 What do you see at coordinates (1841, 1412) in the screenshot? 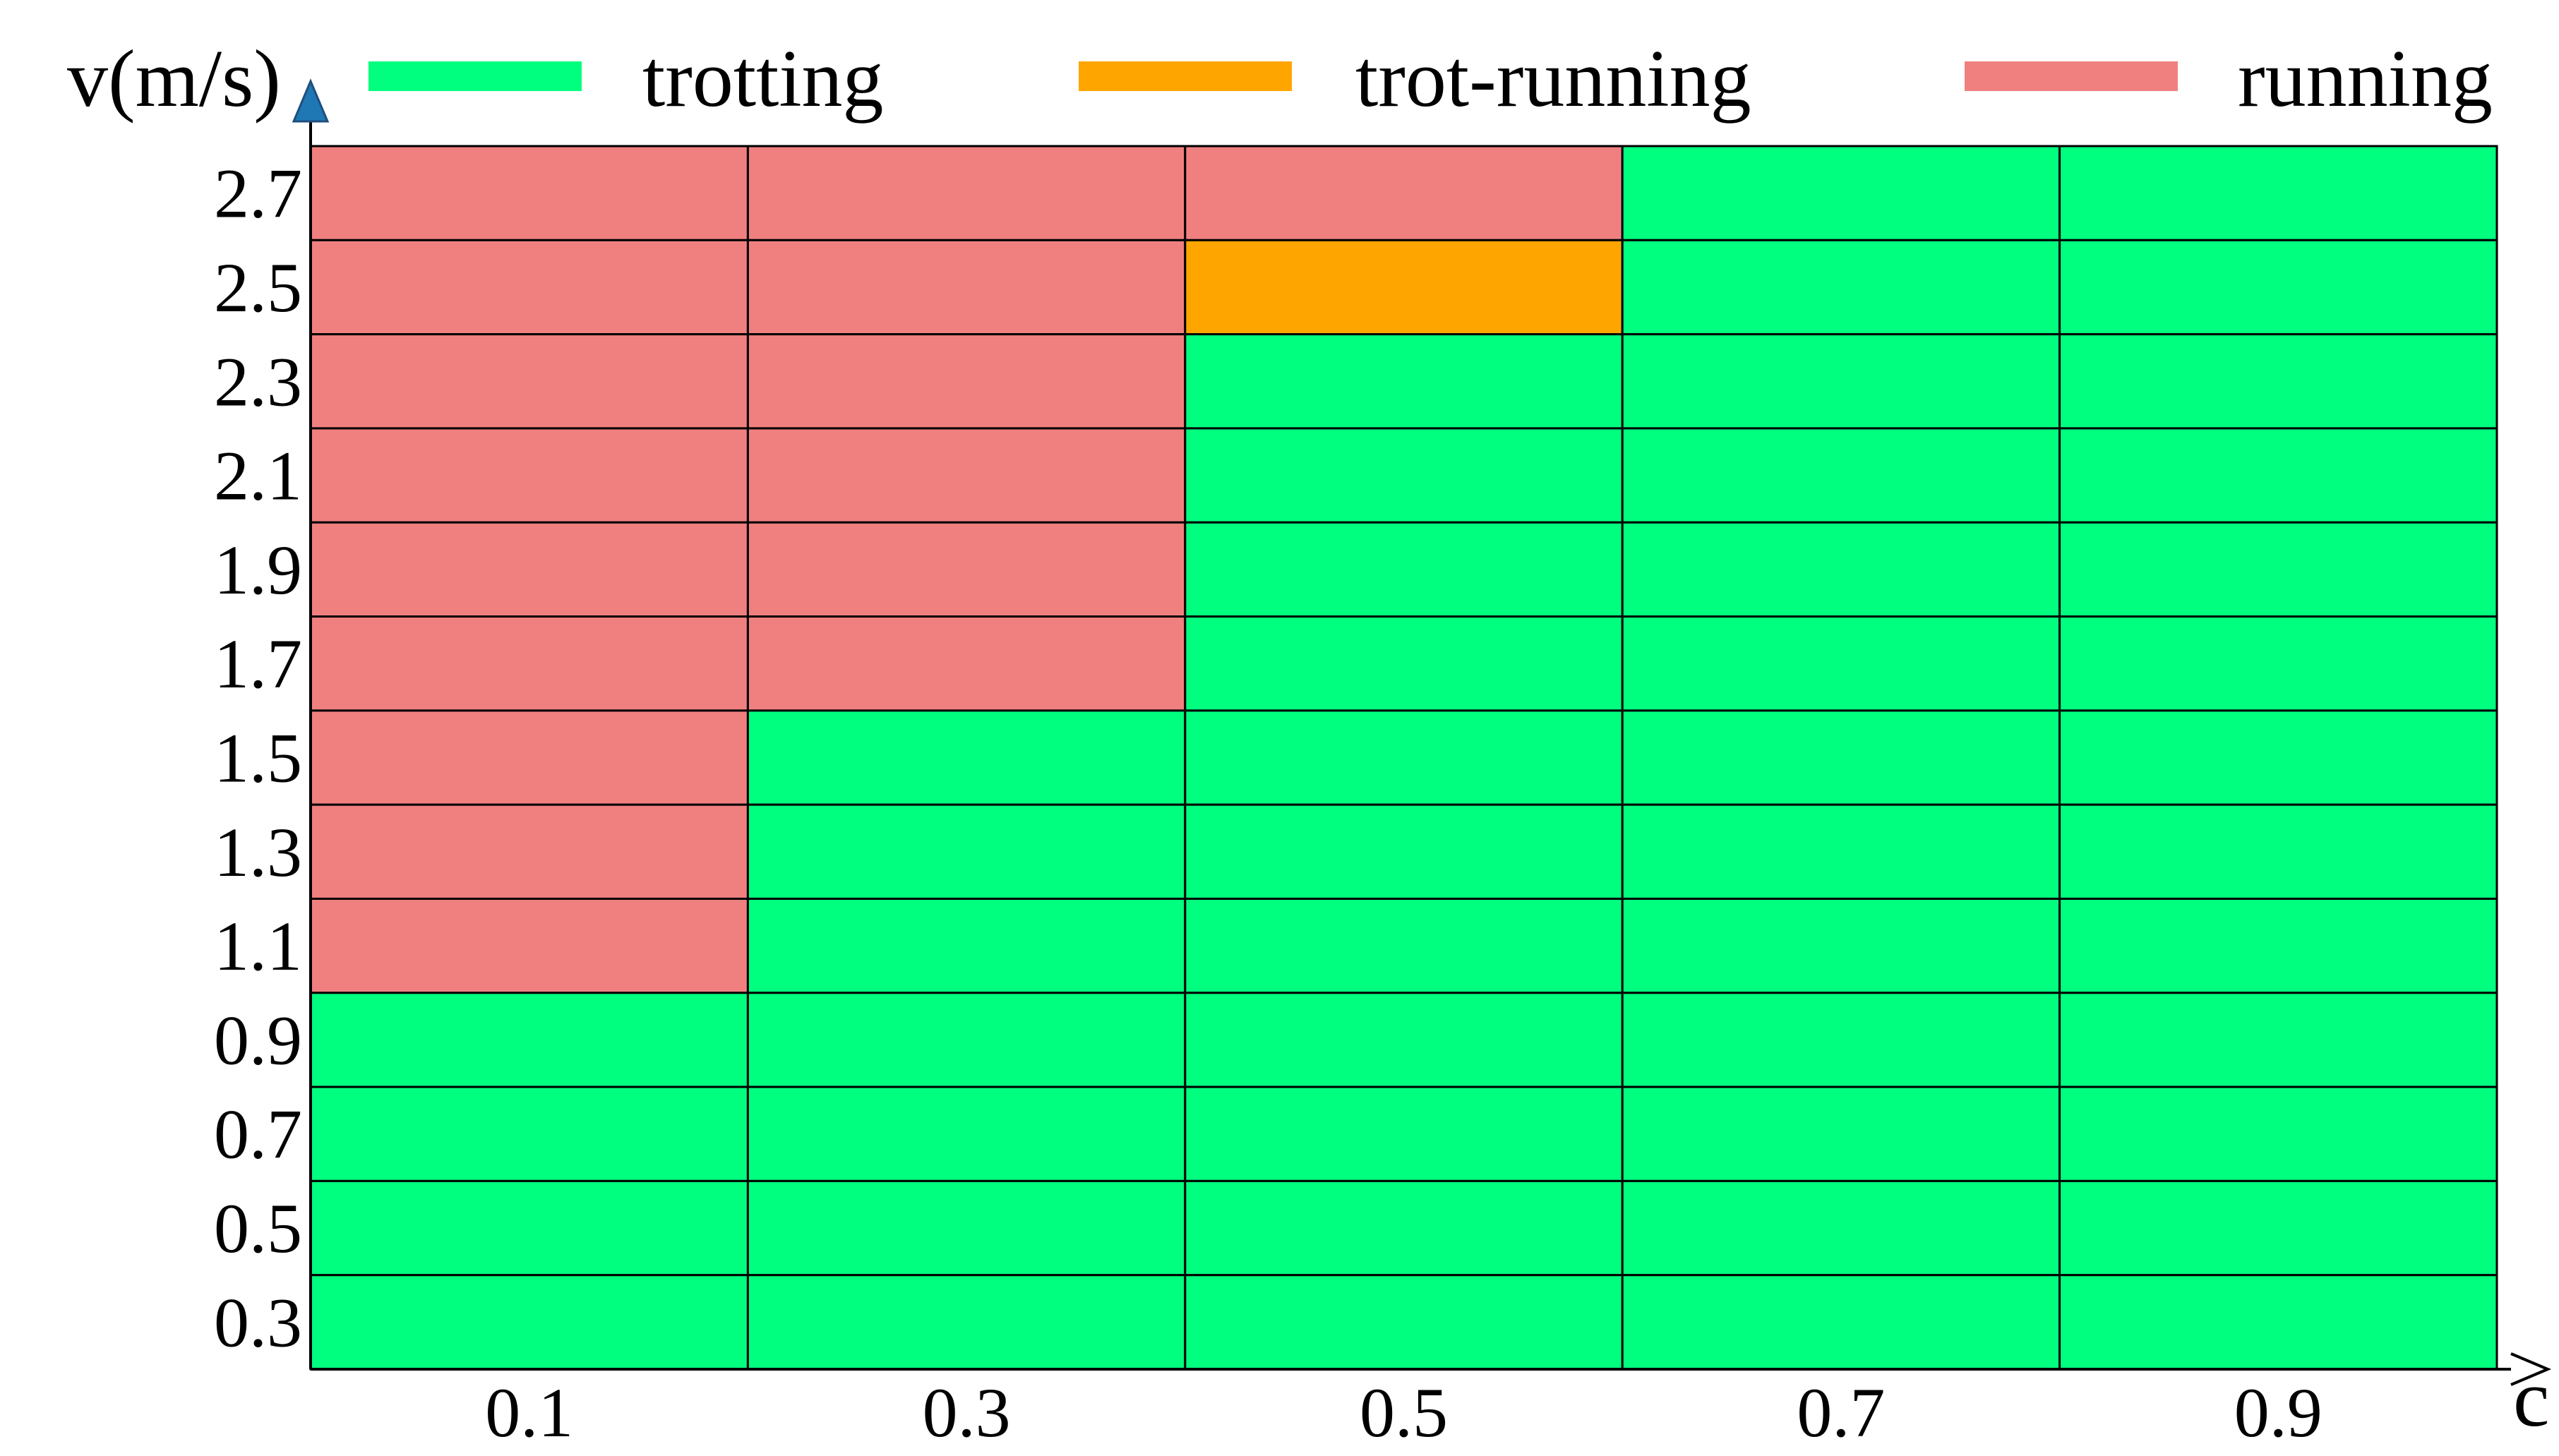
I see `x-tick-label: 0.7` at bounding box center [1841, 1412].